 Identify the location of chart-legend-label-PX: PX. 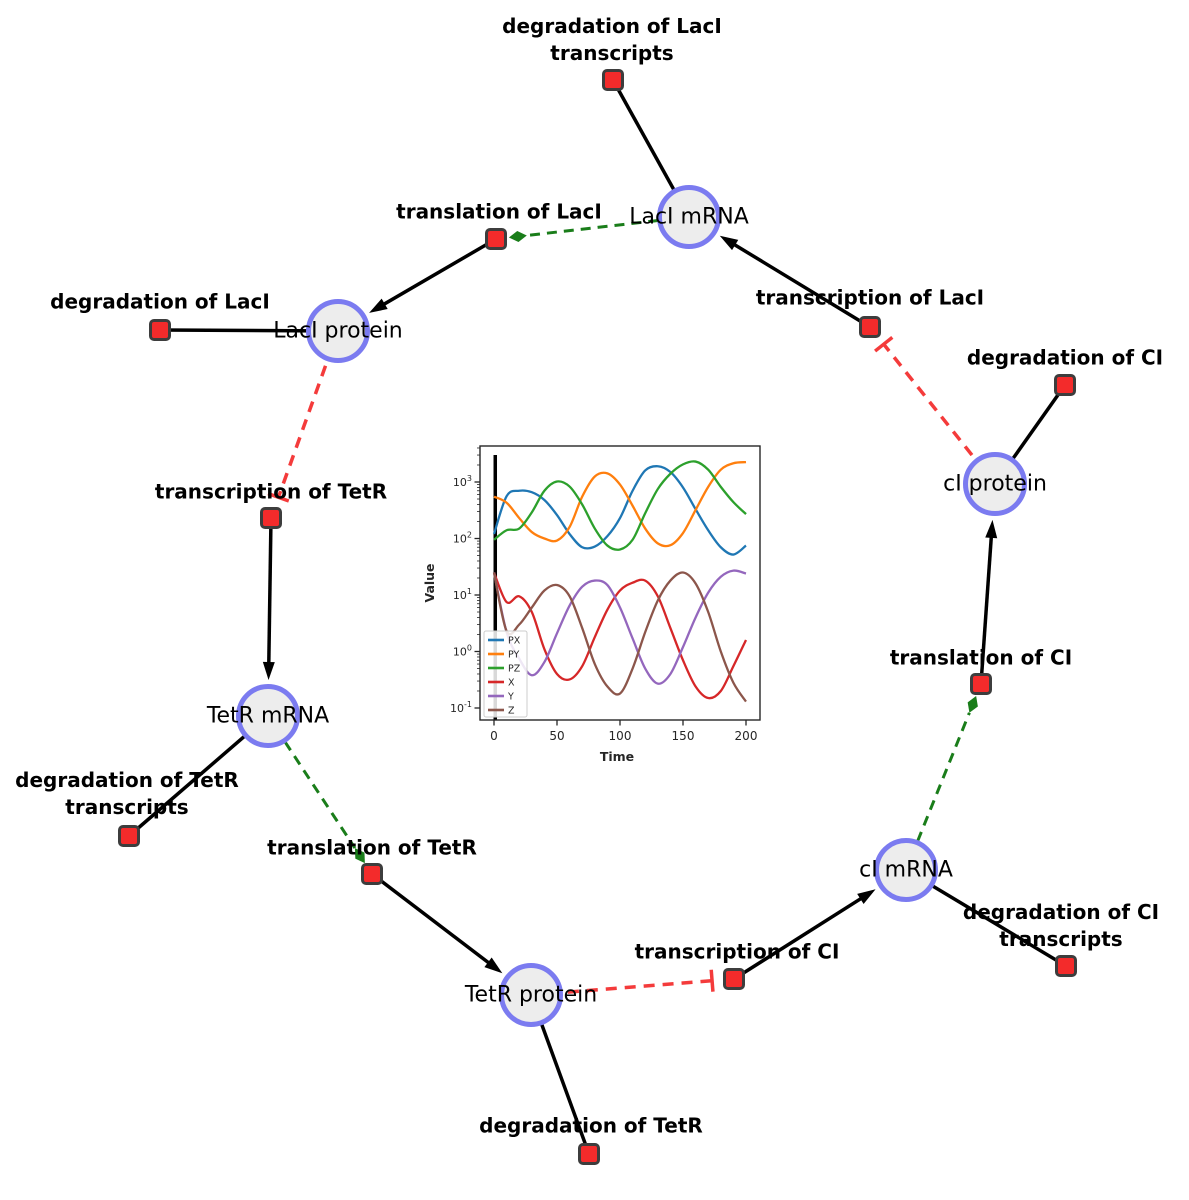
(514, 641).